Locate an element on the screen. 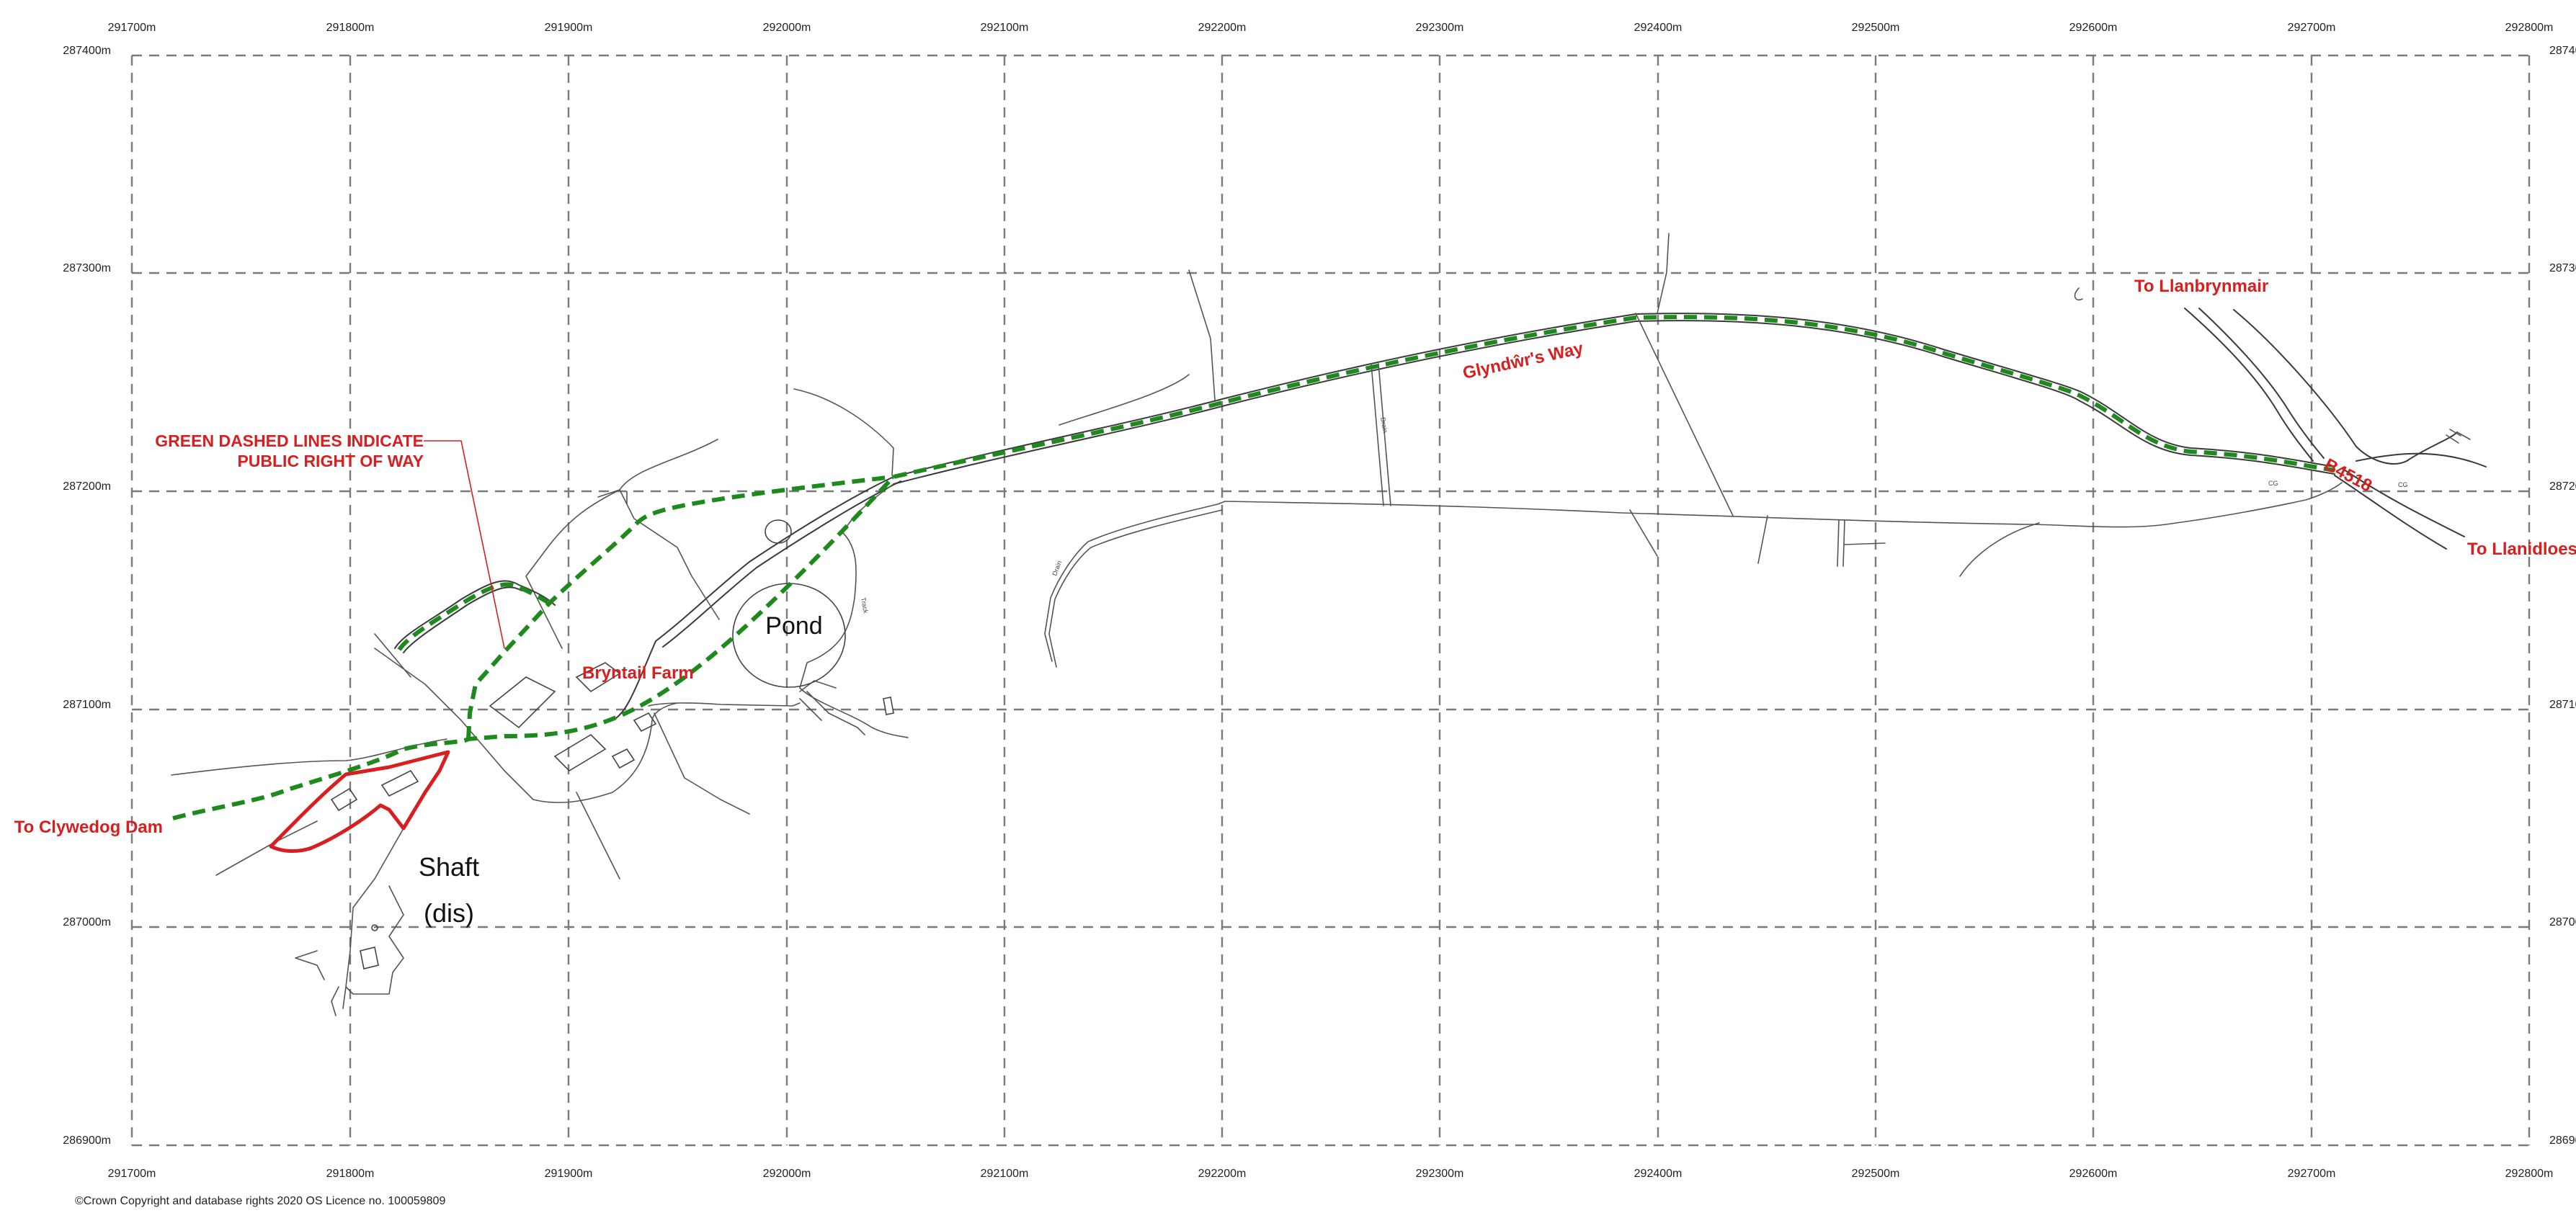 This screenshot has width=2576, height=1213. farm-loop-track-inner is located at coordinates (462, 619).